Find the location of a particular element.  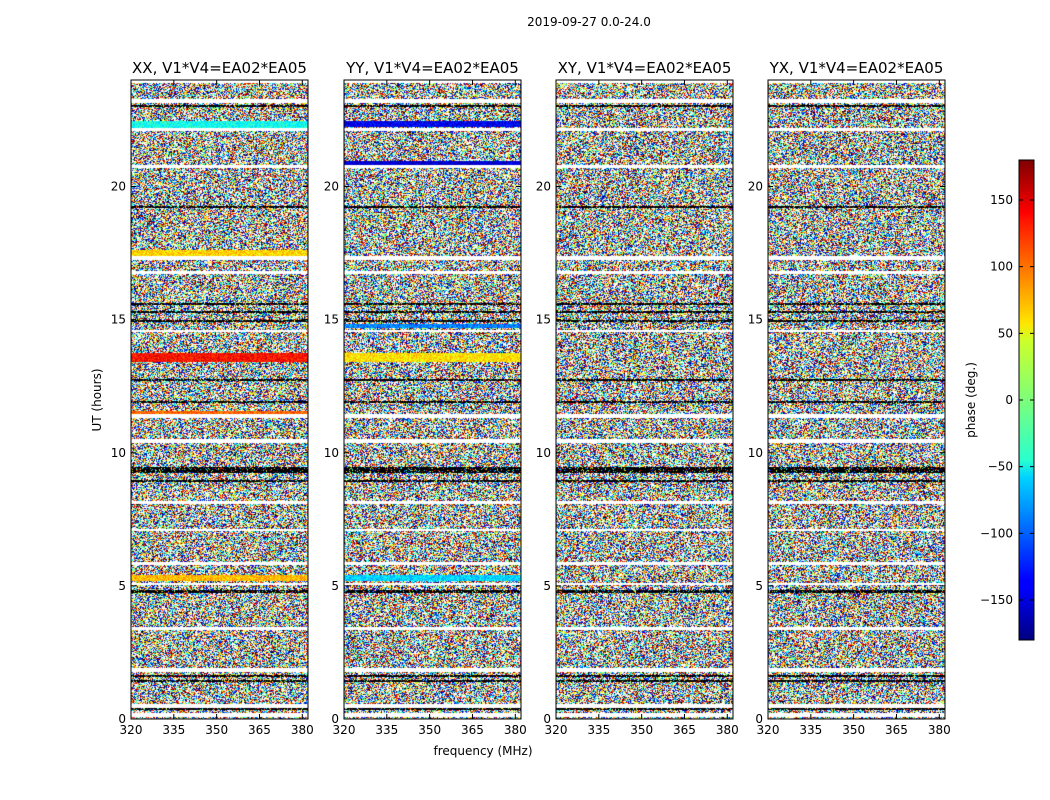

panel-title: XX, V1*V4=EA02*EA05 is located at coordinates (219, 68).